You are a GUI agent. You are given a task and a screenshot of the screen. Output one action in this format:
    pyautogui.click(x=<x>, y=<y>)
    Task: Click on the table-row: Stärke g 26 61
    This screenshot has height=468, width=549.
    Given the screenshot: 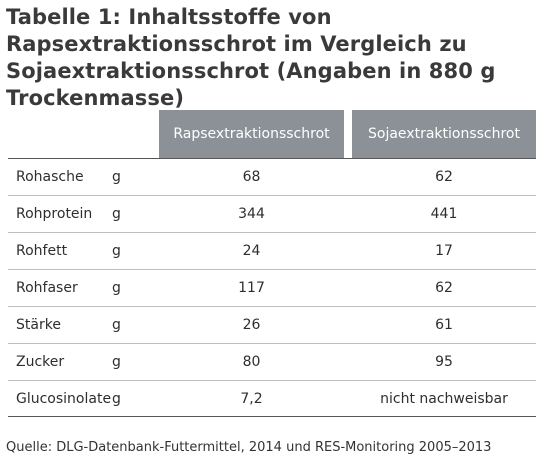 What is the action you would take?
    pyautogui.click(x=272, y=324)
    